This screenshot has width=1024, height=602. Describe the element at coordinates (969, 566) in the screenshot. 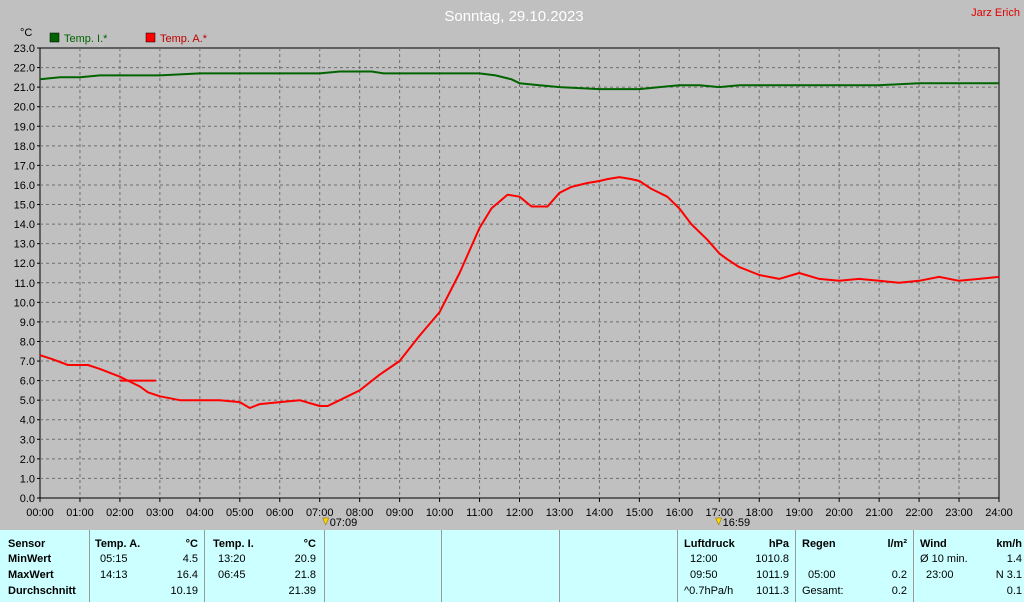

I see `wind-panel: Wind km/h Ø 10 min. 1.4 23:00 N 3.1 0.1` at that location.